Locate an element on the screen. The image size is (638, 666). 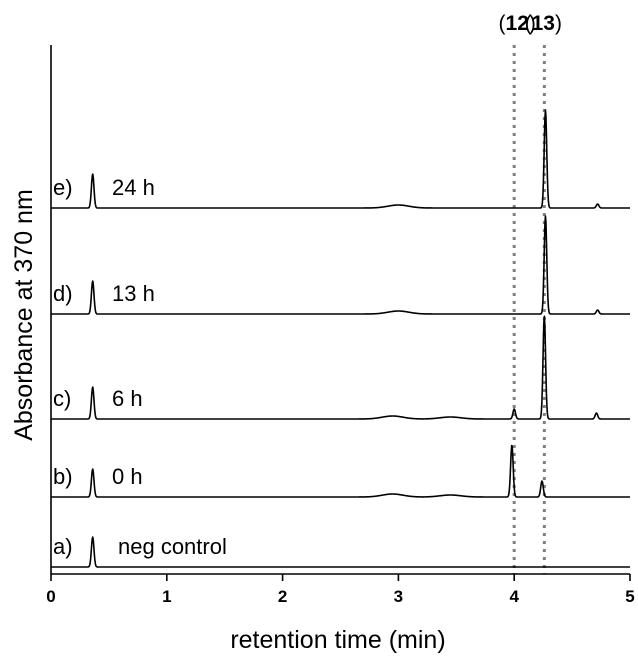
x-axis-title: retention time (min) is located at coordinates (337, 640).